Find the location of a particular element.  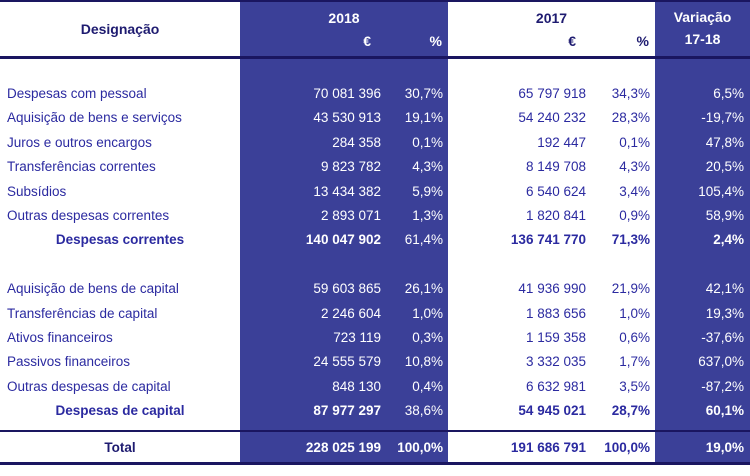

header-variacao-line2: 17-18 is located at coordinates (702, 38).